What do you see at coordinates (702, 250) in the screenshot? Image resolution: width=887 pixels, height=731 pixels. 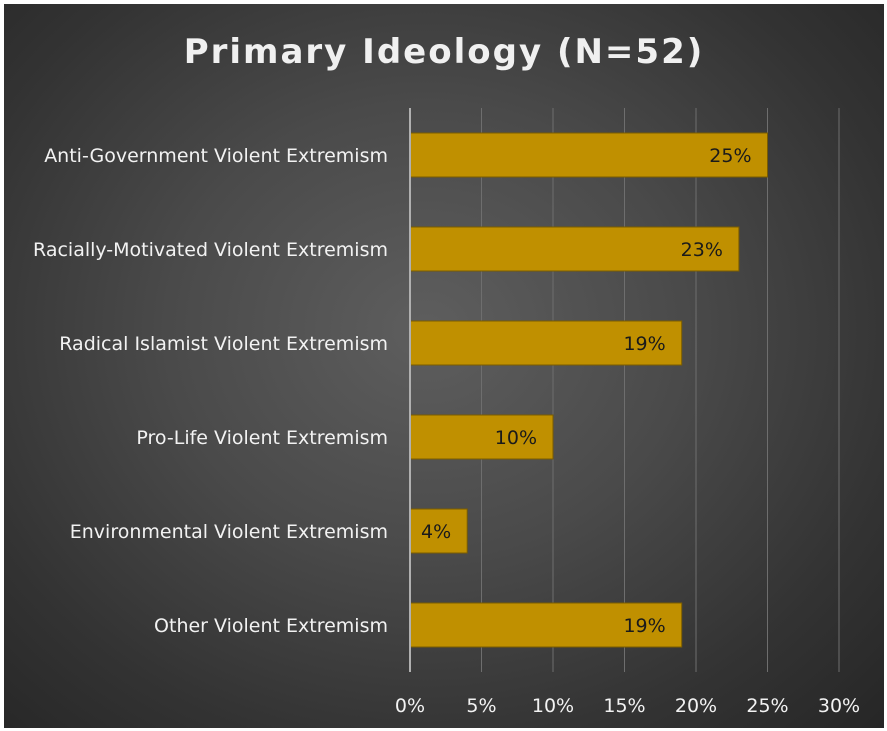 I see `data-label: 23%` at bounding box center [702, 250].